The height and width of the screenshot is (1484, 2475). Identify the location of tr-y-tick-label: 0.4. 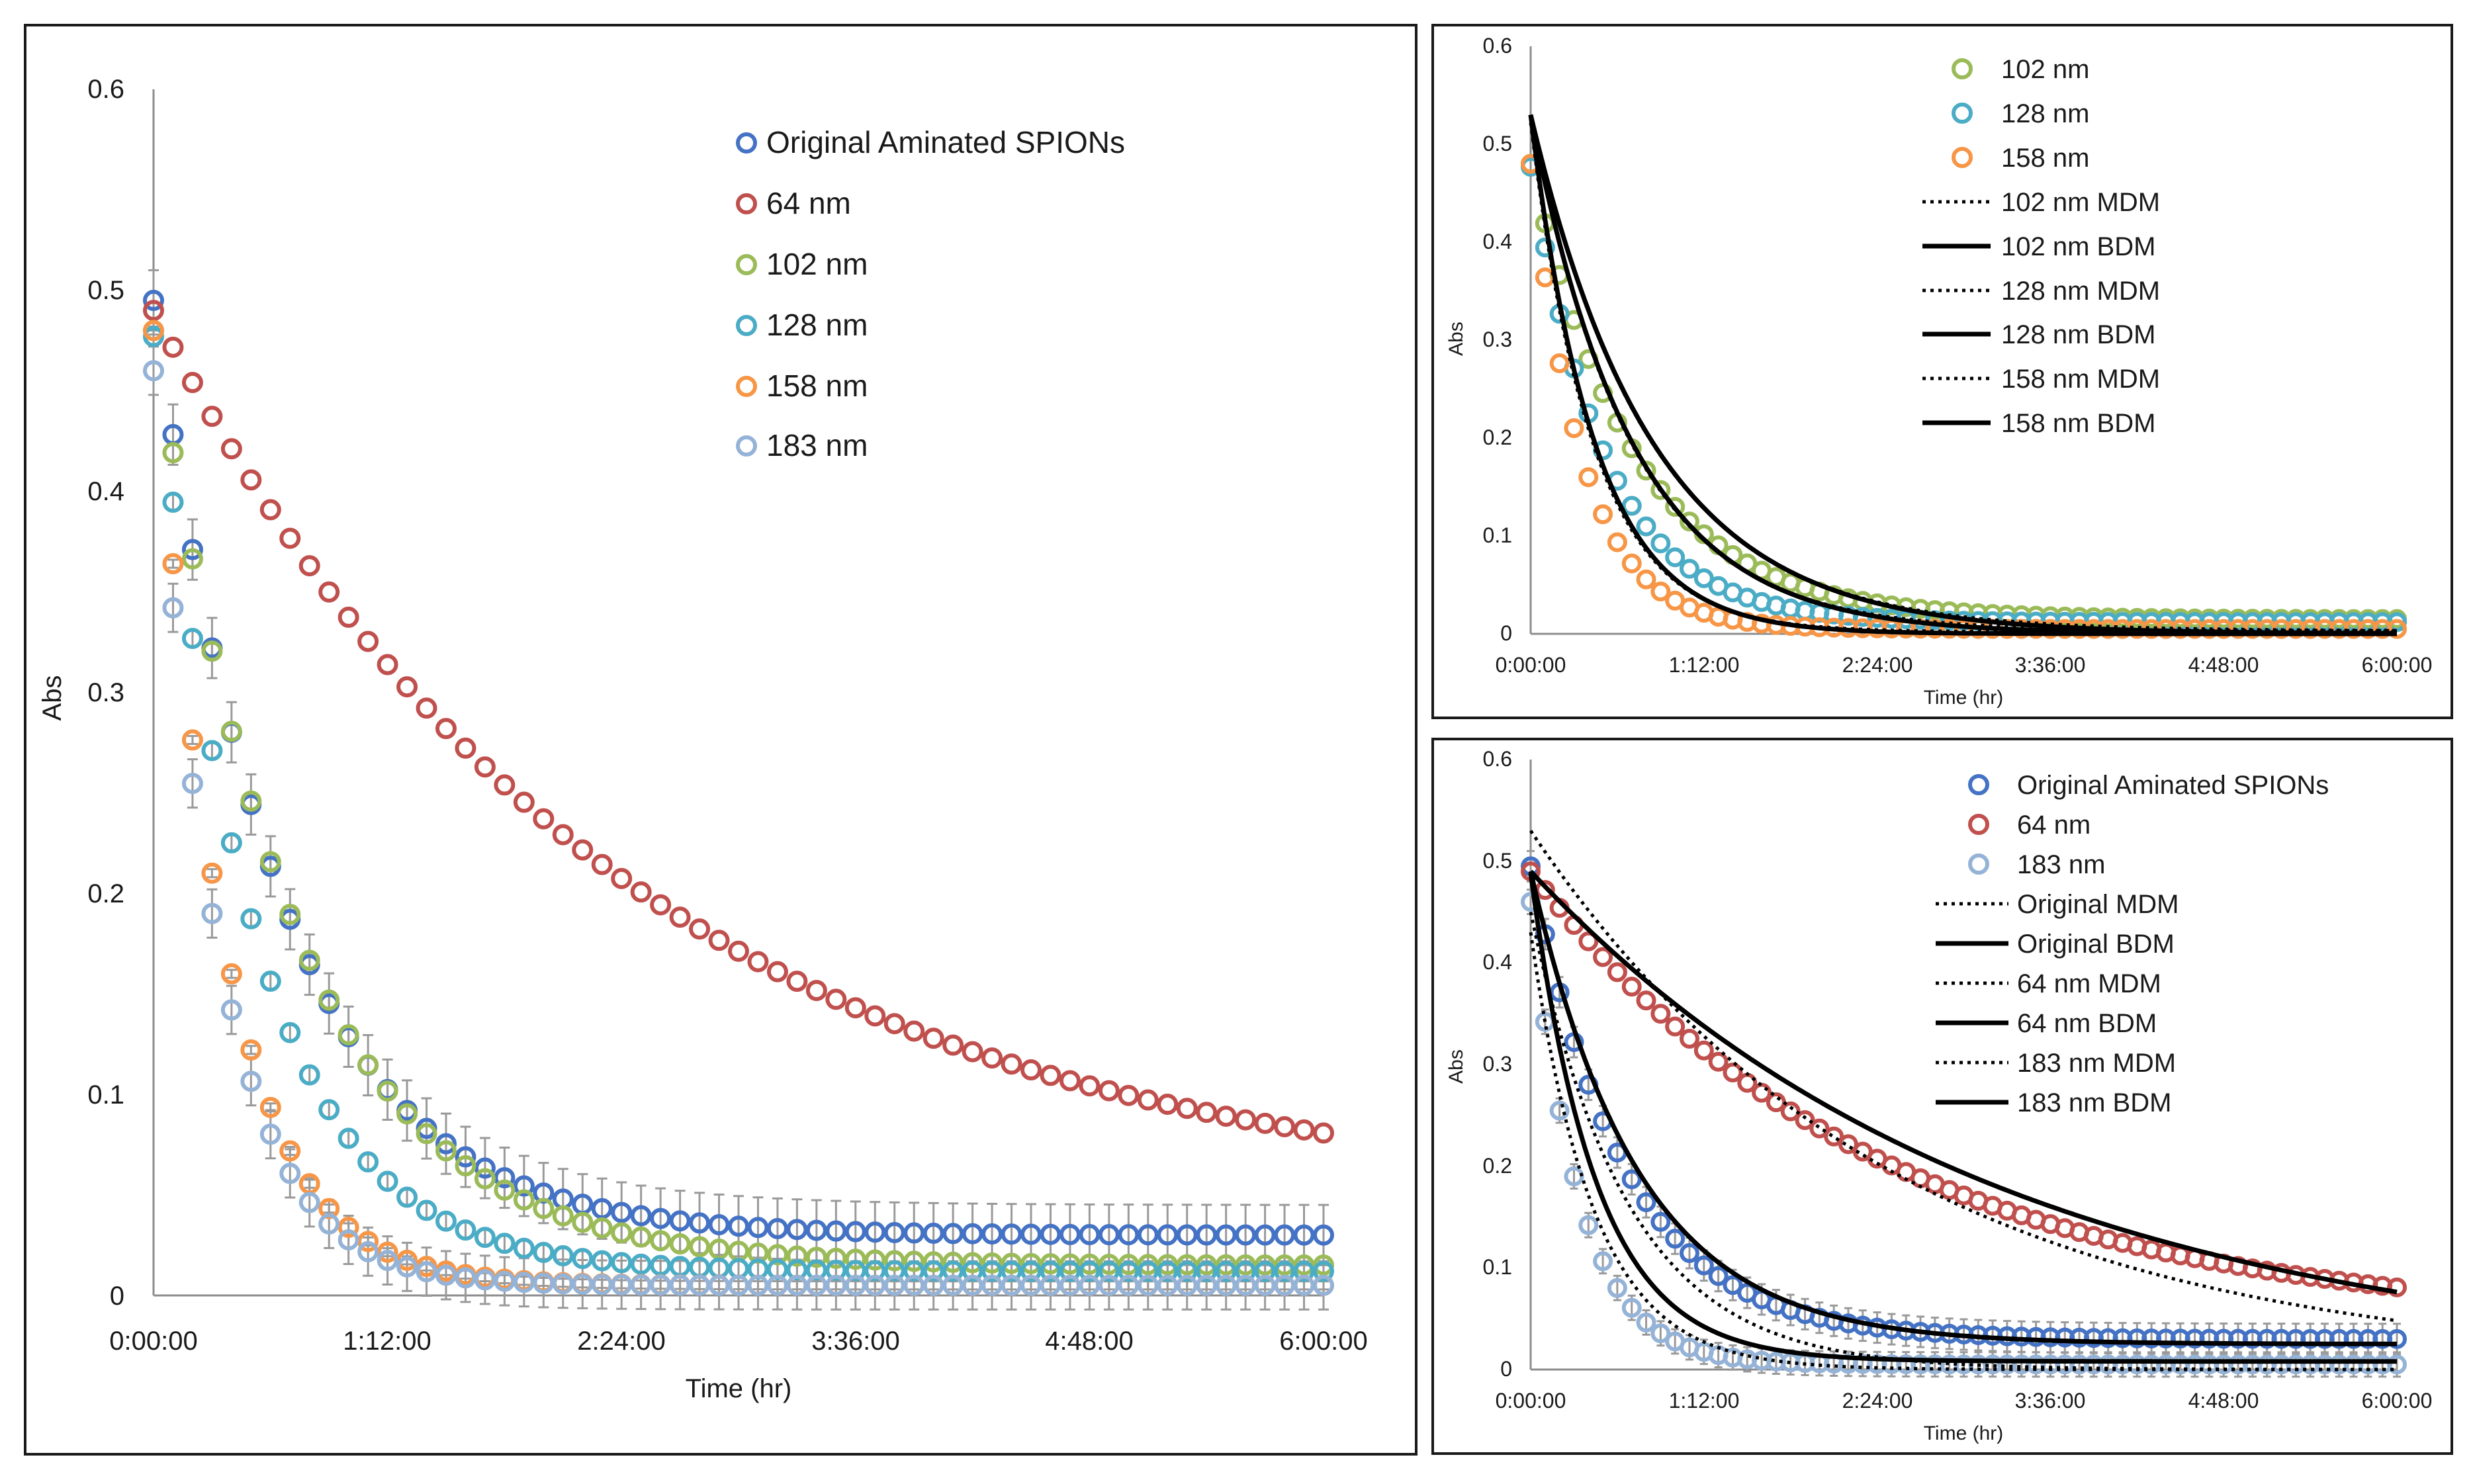
(1497, 241).